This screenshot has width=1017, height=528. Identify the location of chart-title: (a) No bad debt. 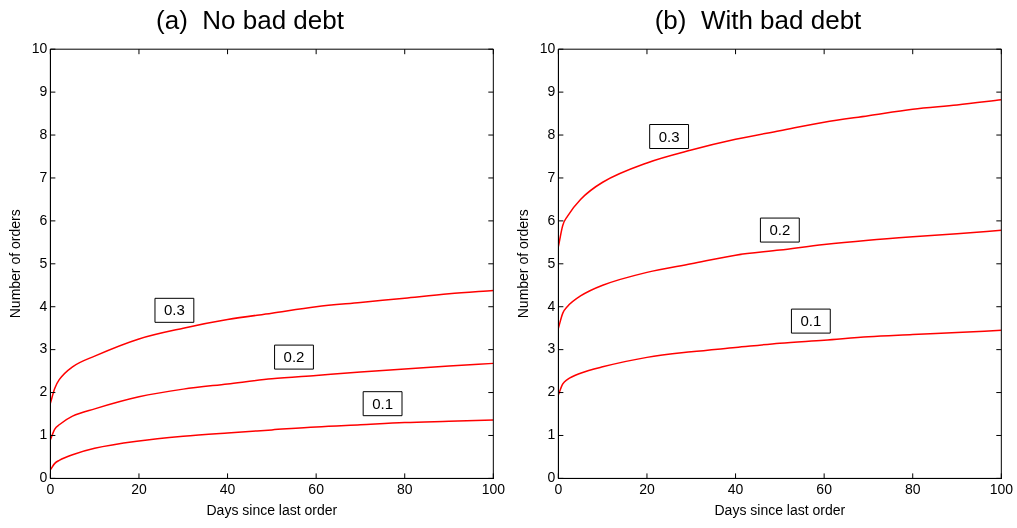
(250, 19).